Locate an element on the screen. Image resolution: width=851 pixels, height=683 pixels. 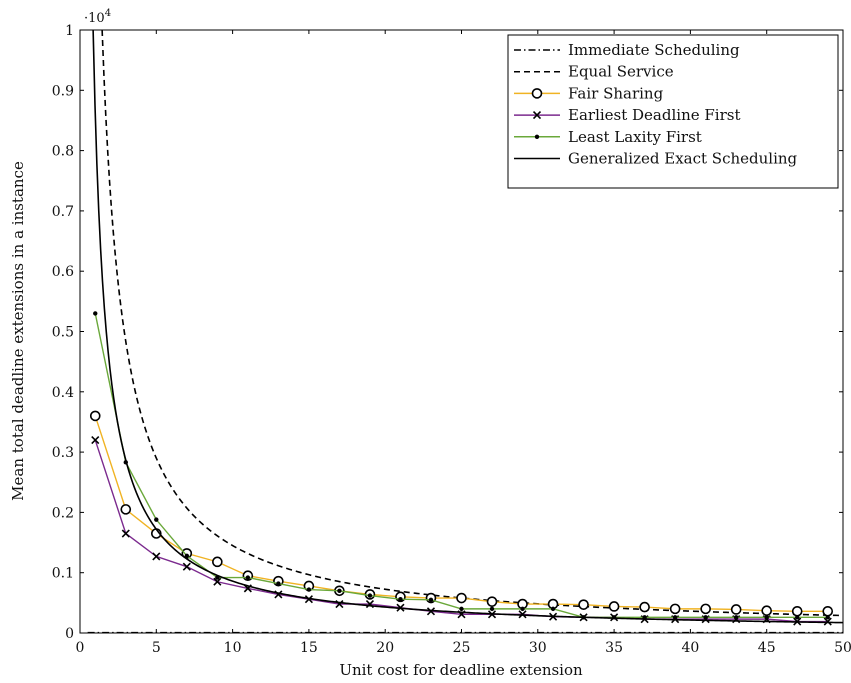
y-tick-label: 0.1 is located at coordinates (63, 574).